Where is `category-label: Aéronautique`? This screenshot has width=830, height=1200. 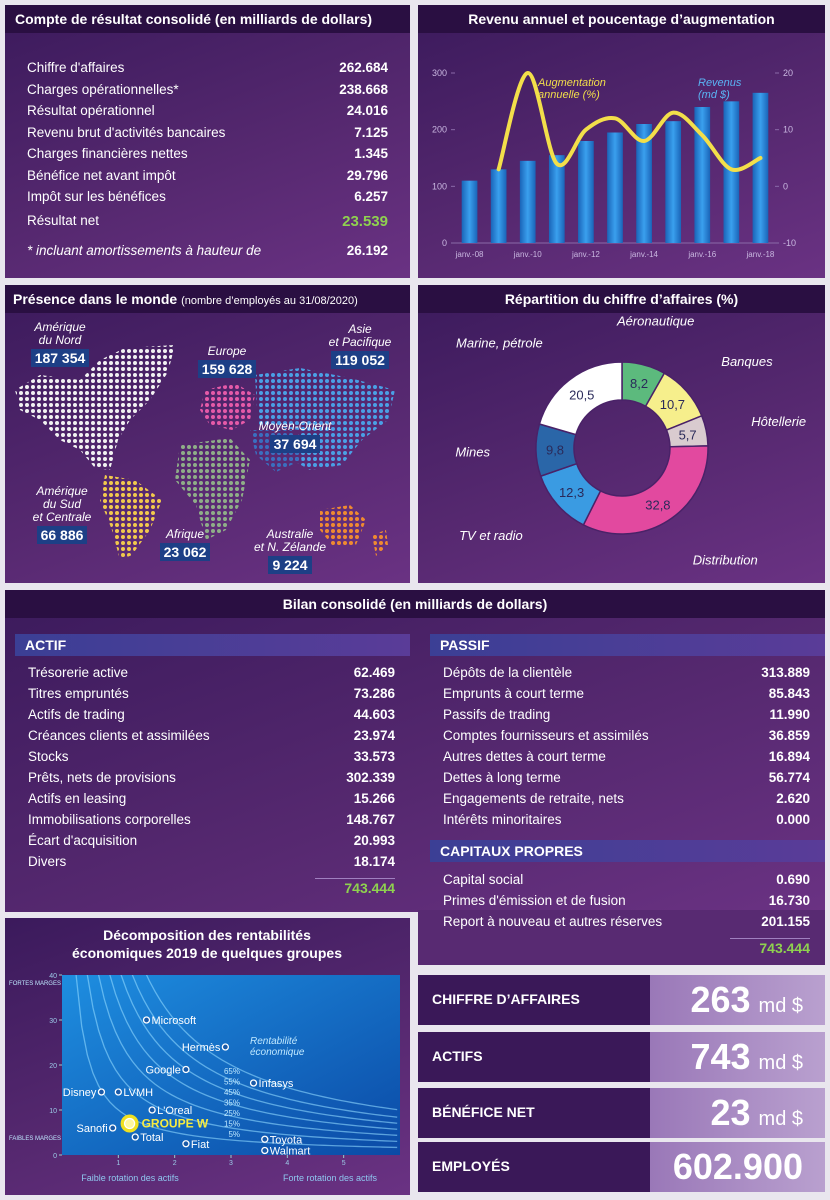 category-label: Aéronautique is located at coordinates (655, 320).